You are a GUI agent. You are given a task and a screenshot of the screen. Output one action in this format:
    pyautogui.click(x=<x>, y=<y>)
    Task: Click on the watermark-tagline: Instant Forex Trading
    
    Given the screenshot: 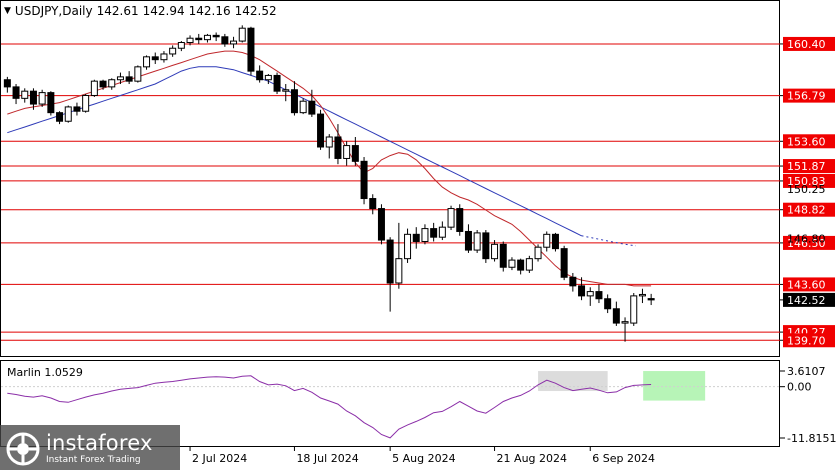 What is the action you would take?
    pyautogui.click(x=93, y=460)
    